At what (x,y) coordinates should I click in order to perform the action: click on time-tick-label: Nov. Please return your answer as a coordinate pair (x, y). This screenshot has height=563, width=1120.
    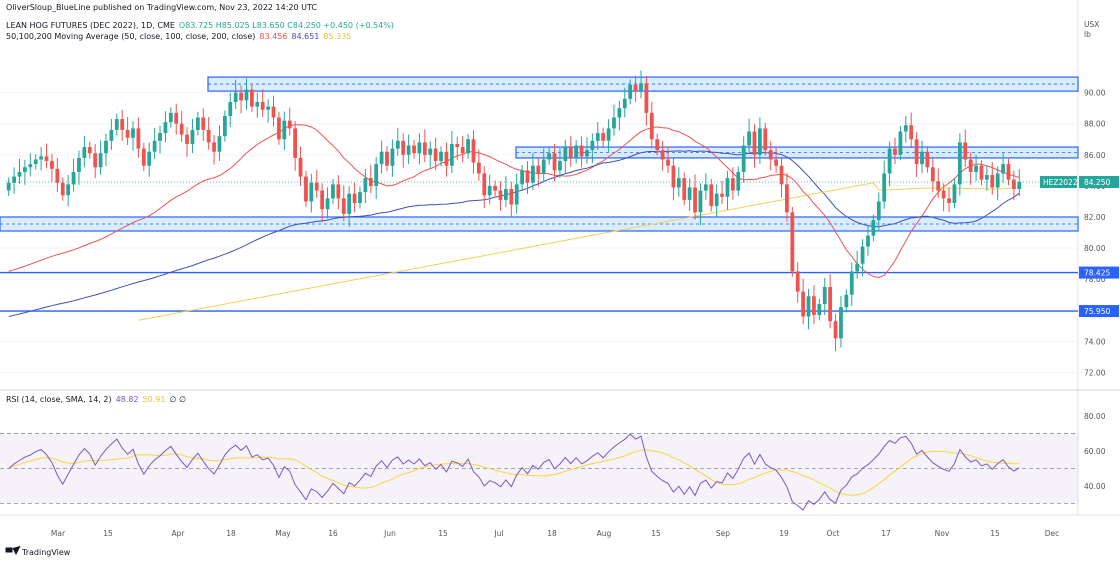
    Looking at the image, I should click on (942, 533).